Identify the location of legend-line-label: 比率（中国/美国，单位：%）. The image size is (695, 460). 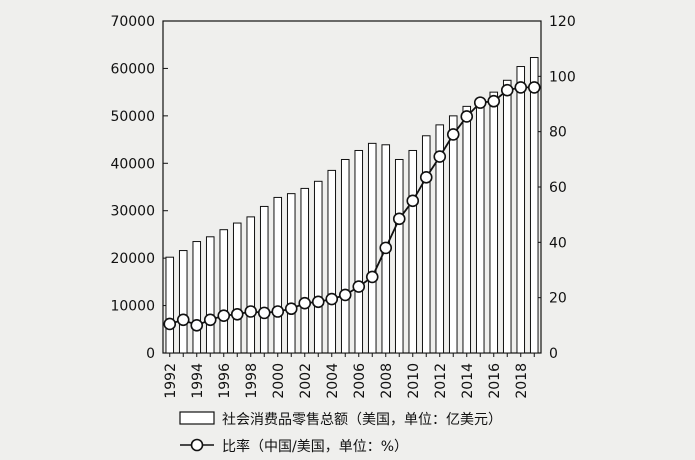
(315, 446).